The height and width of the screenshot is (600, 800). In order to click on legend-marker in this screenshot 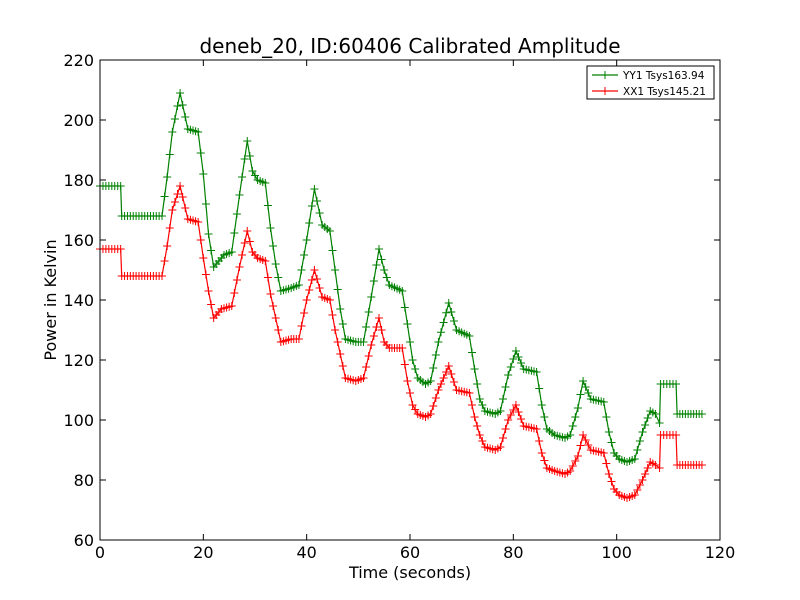, I will do `click(605, 75)`.